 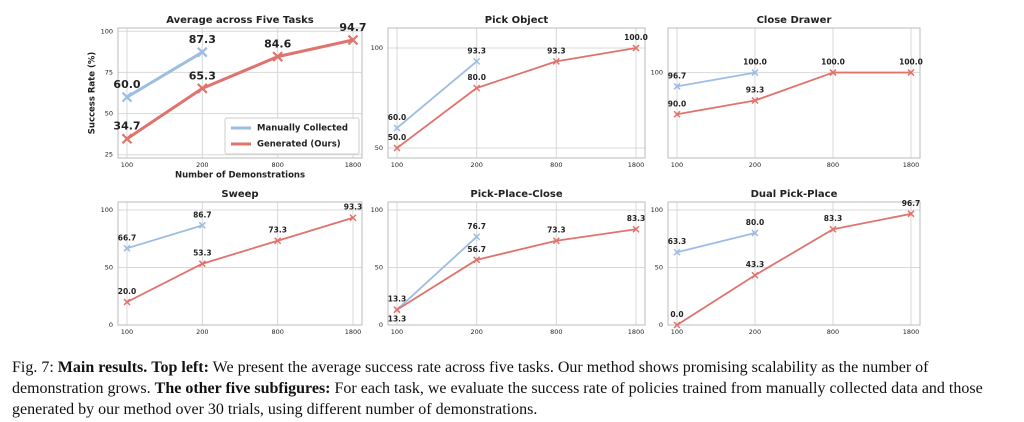 What do you see at coordinates (476, 249) in the screenshot?
I see `data-label: 56.7` at bounding box center [476, 249].